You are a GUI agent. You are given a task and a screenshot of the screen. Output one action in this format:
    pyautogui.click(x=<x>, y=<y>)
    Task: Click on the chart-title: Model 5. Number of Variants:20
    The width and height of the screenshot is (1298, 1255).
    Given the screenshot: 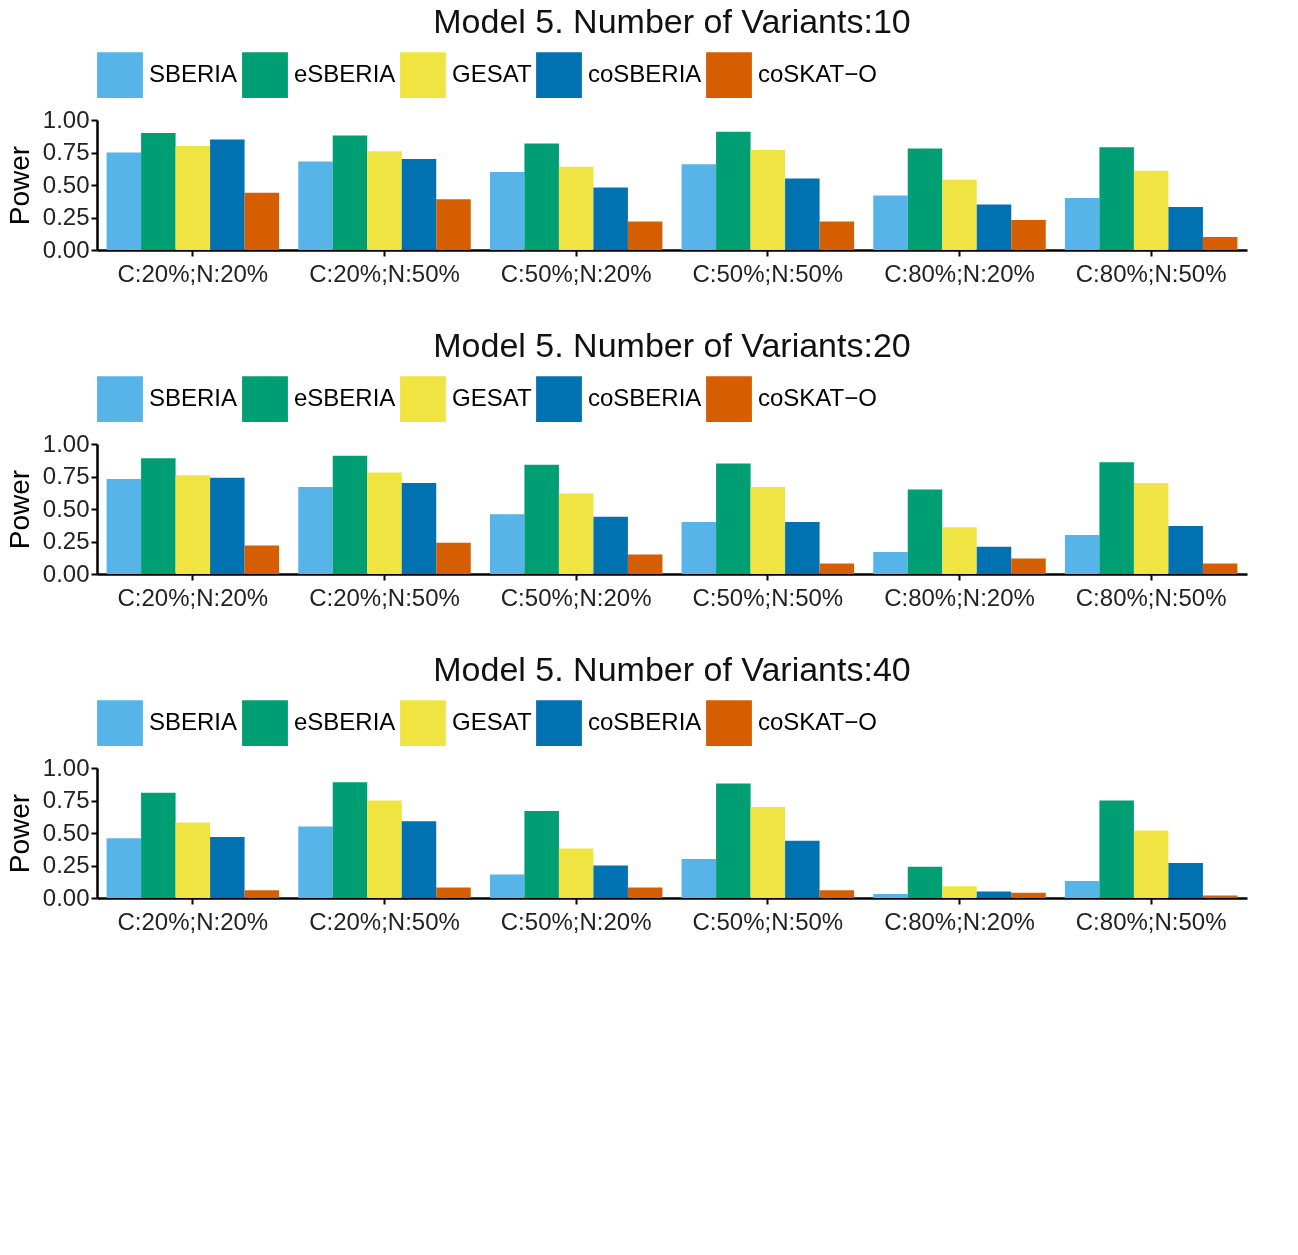 What is the action you would take?
    pyautogui.click(x=672, y=345)
    